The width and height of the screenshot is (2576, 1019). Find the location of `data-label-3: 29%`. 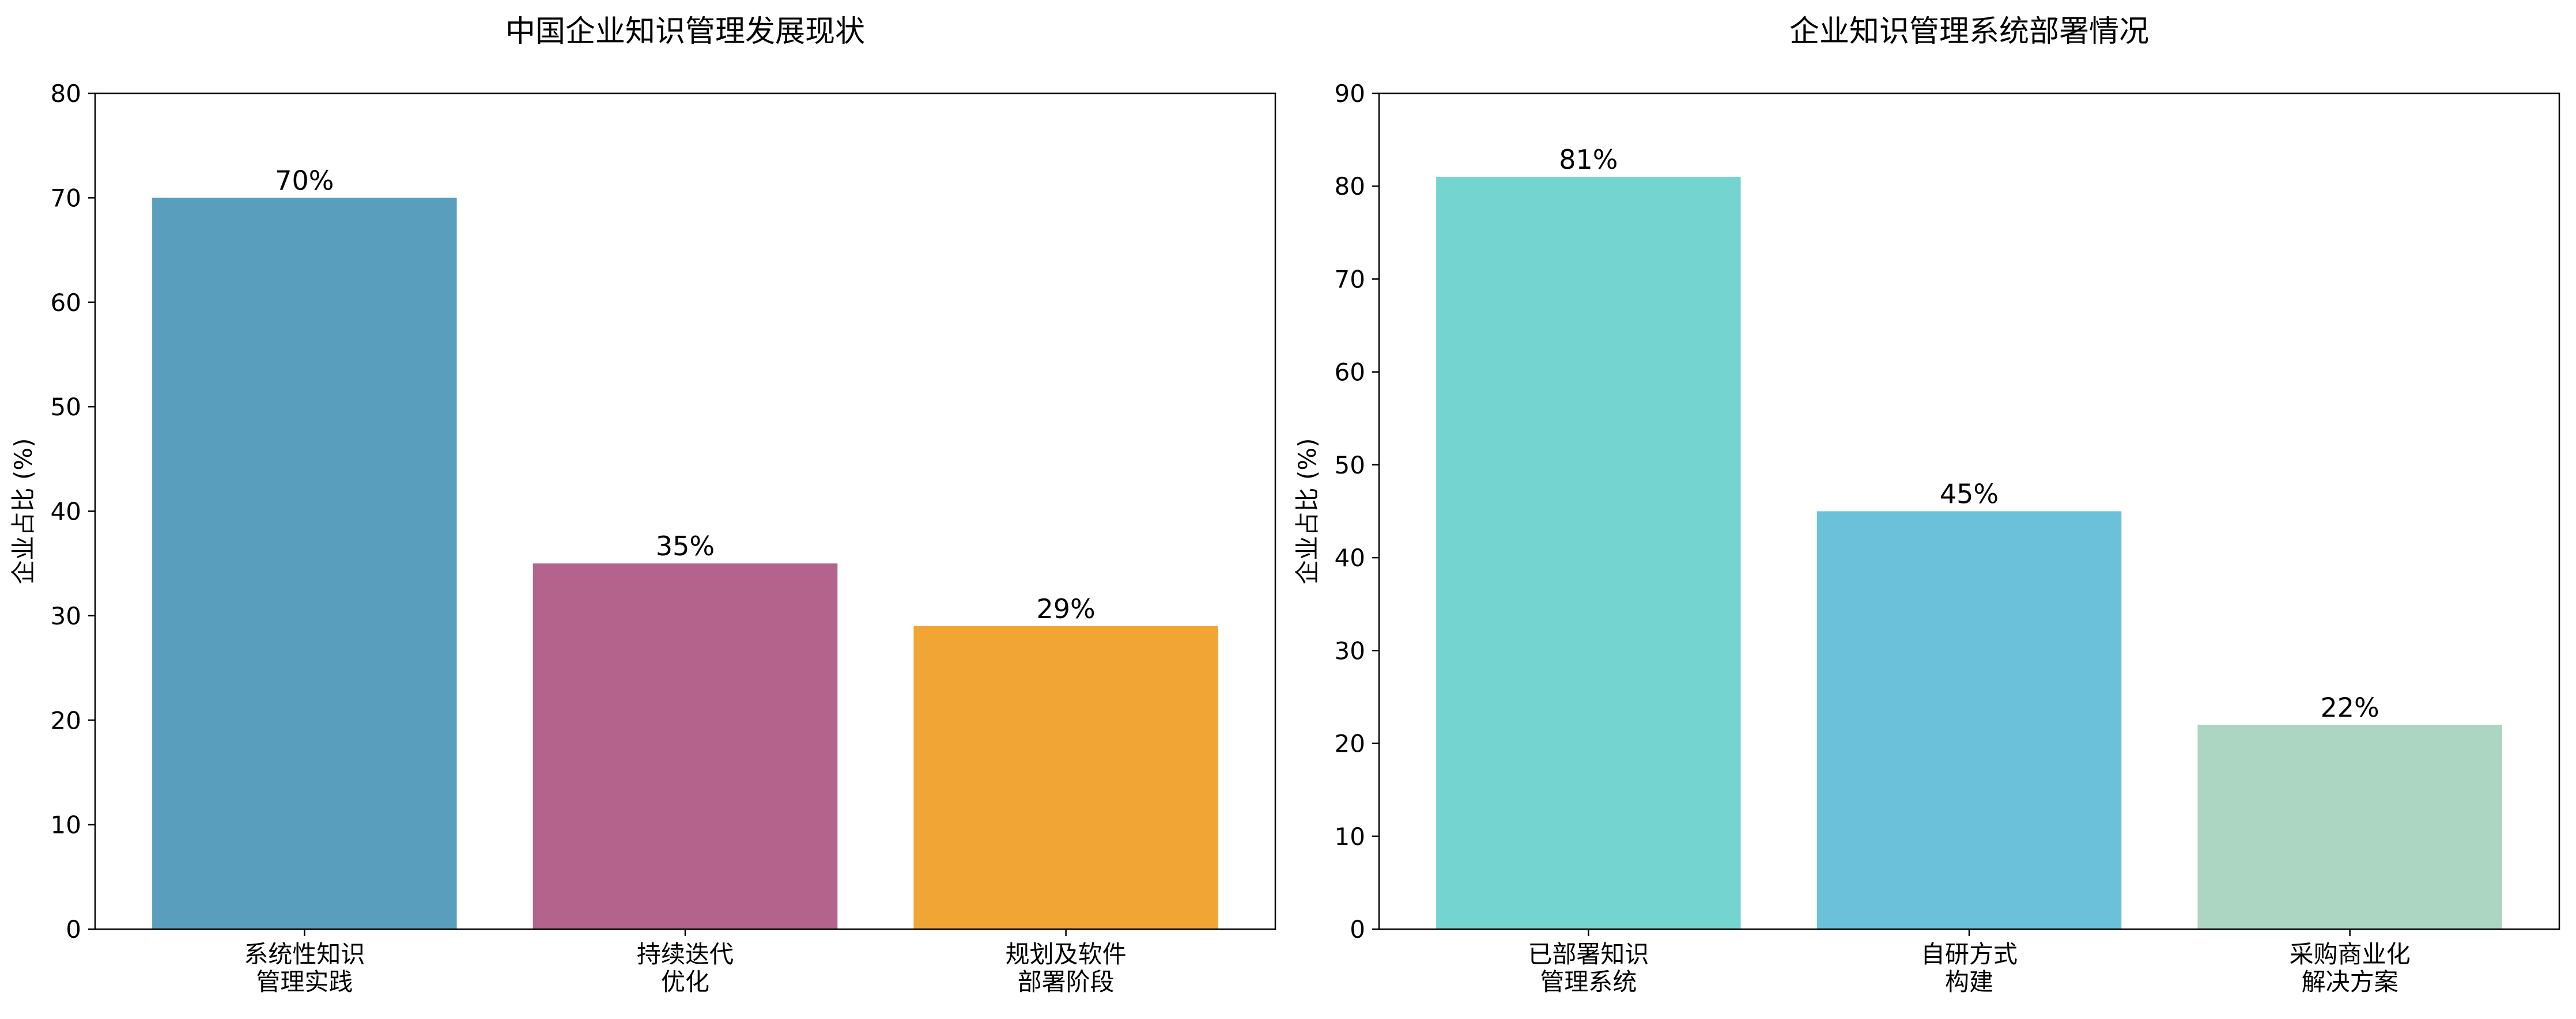

data-label-3: 29% is located at coordinates (1066, 608).